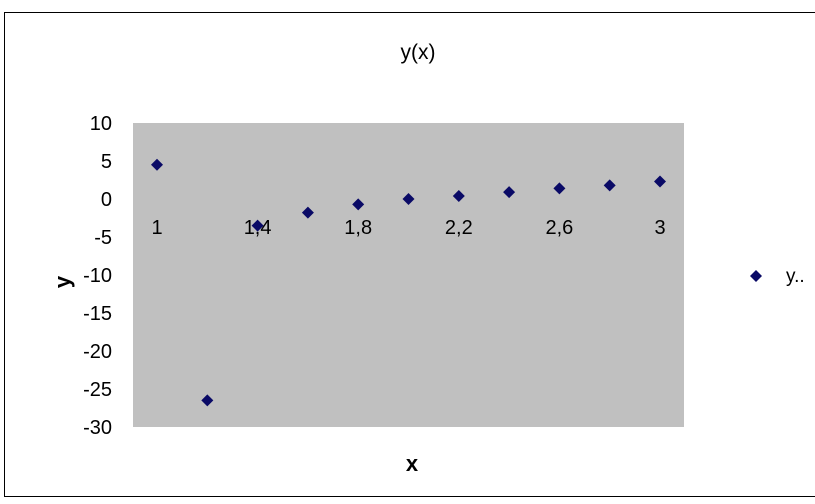  What do you see at coordinates (756, 276) in the screenshot?
I see `legend-marker` at bounding box center [756, 276].